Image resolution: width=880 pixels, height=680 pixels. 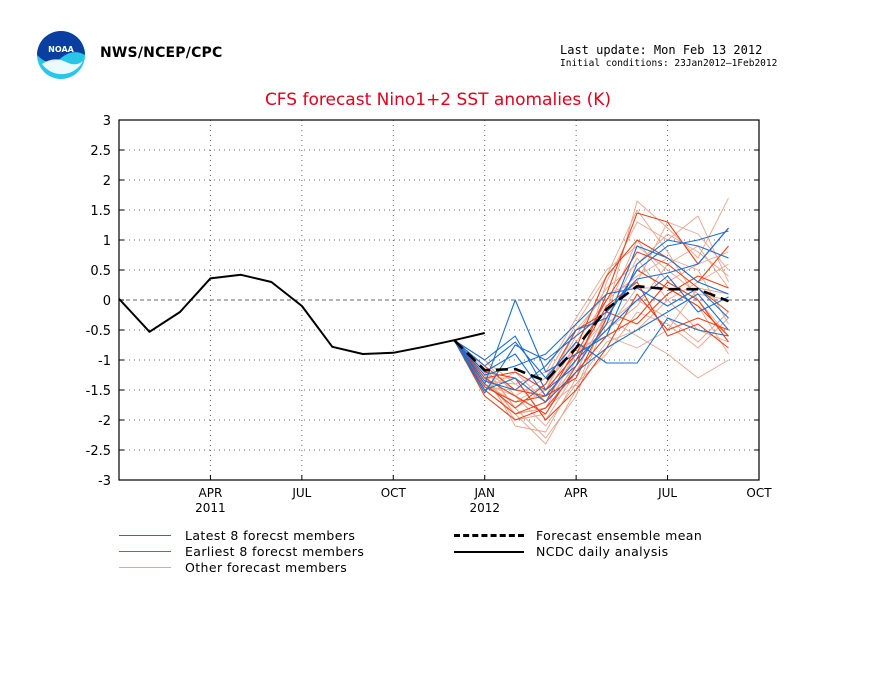 I want to click on legend-mean-swatch, so click(x=489, y=535).